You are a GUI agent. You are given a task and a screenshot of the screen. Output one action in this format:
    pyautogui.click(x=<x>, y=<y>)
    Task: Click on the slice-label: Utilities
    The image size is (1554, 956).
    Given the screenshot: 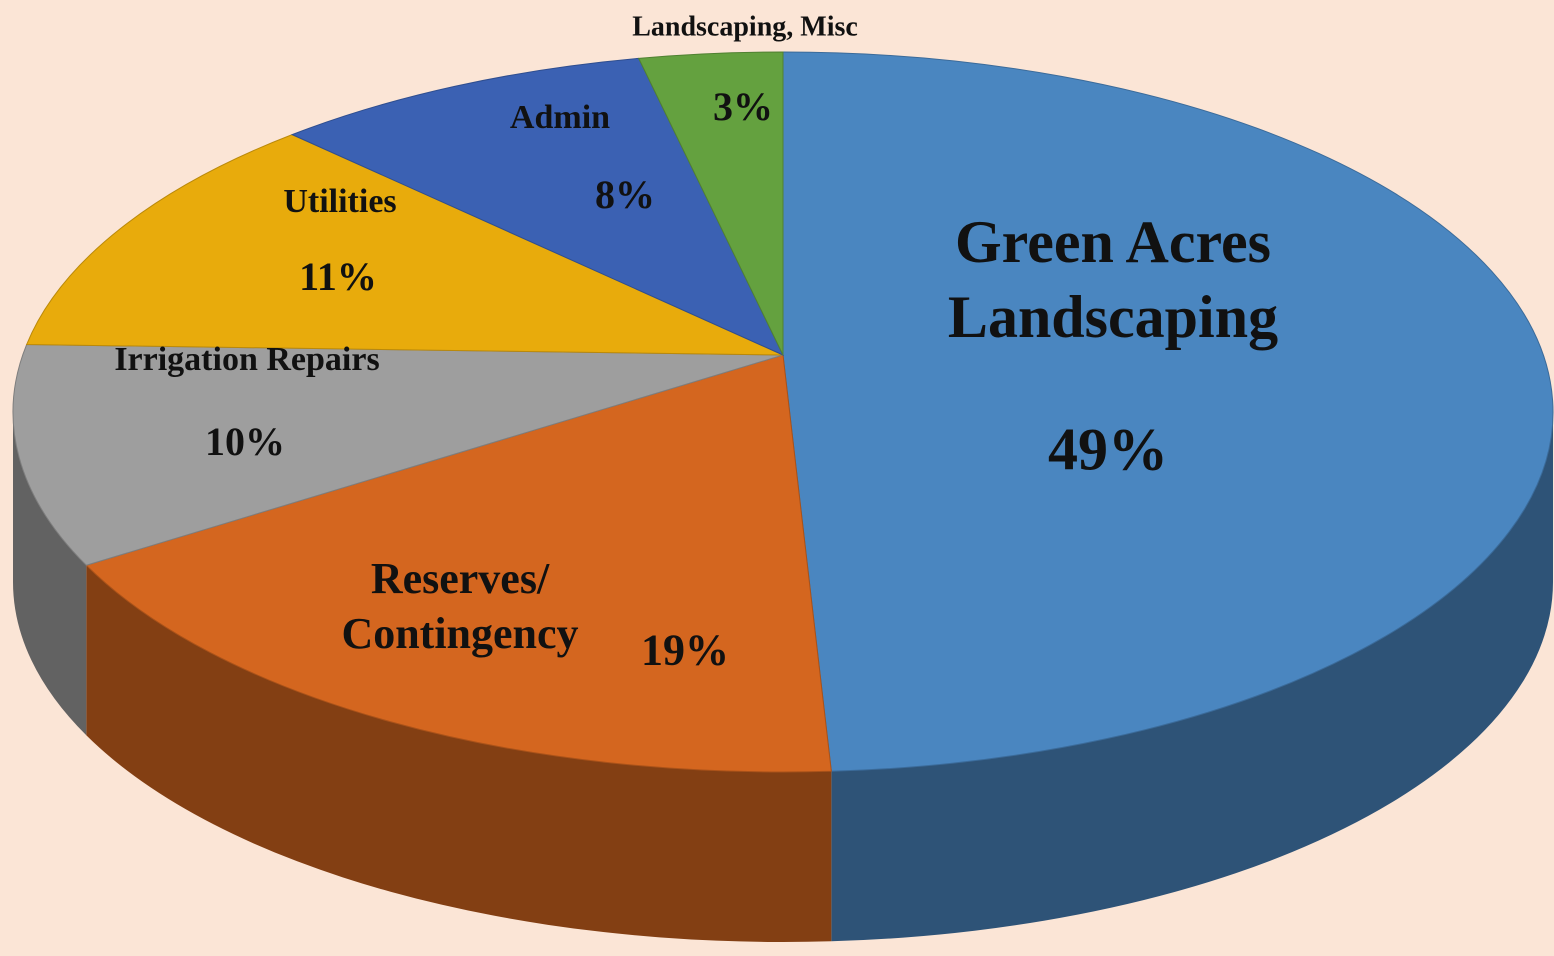 What is the action you would take?
    pyautogui.click(x=340, y=201)
    